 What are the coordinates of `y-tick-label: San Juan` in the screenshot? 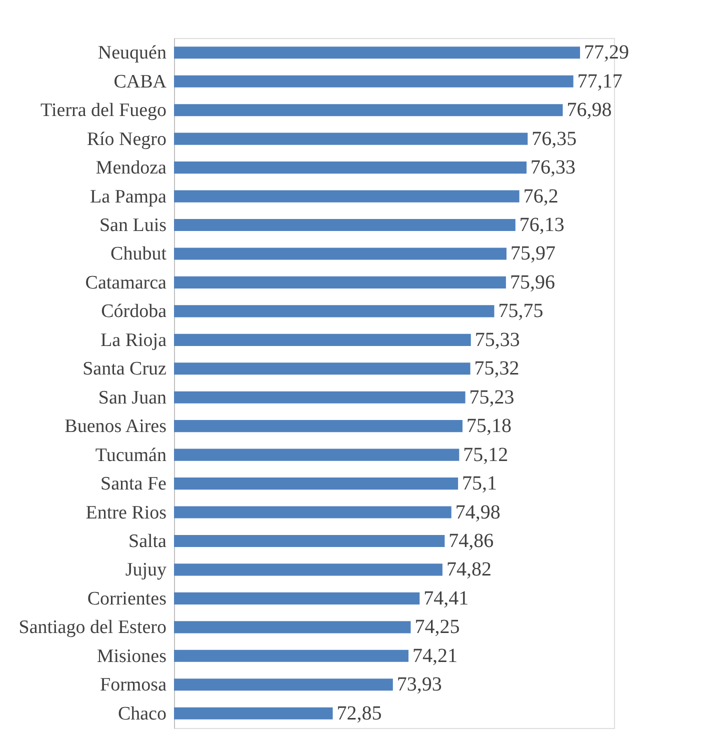 It's located at (132, 397).